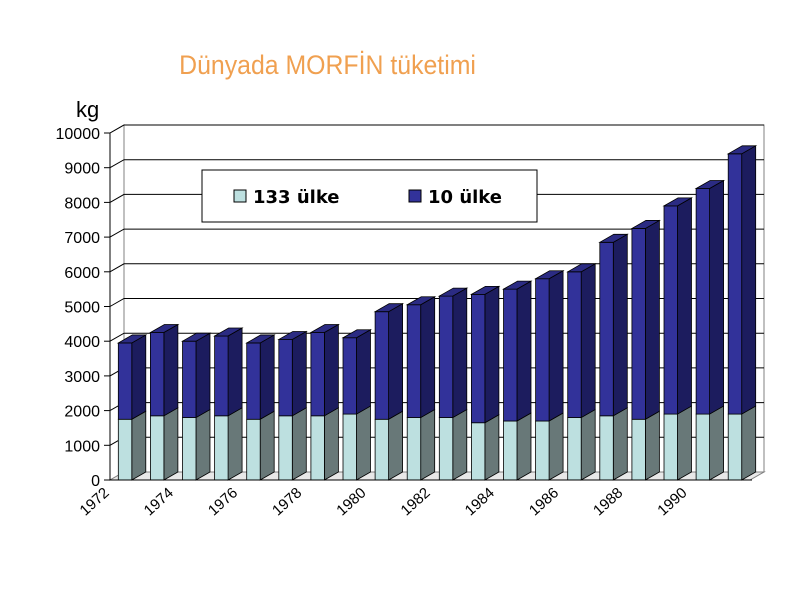 This screenshot has width=800, height=600. I want to click on bar-series-133-ulke-1988, so click(638, 449).